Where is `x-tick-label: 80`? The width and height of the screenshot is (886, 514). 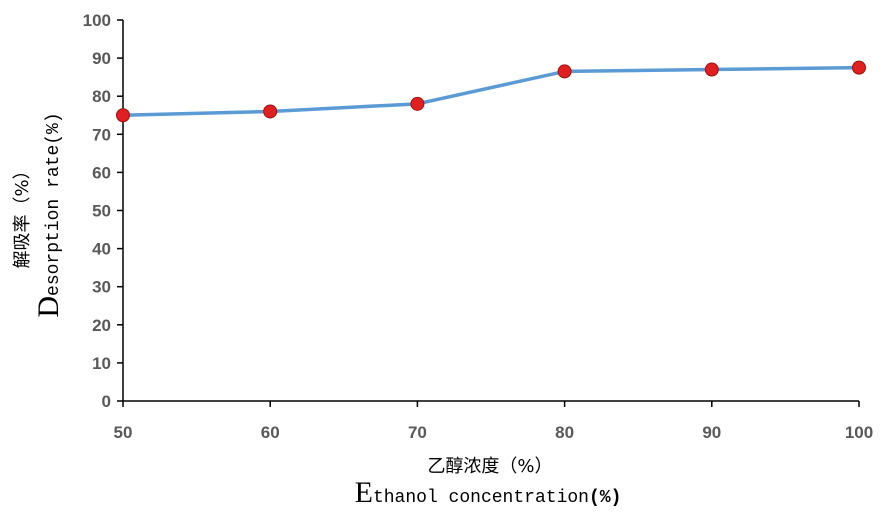 x-tick-label: 80 is located at coordinates (564, 432).